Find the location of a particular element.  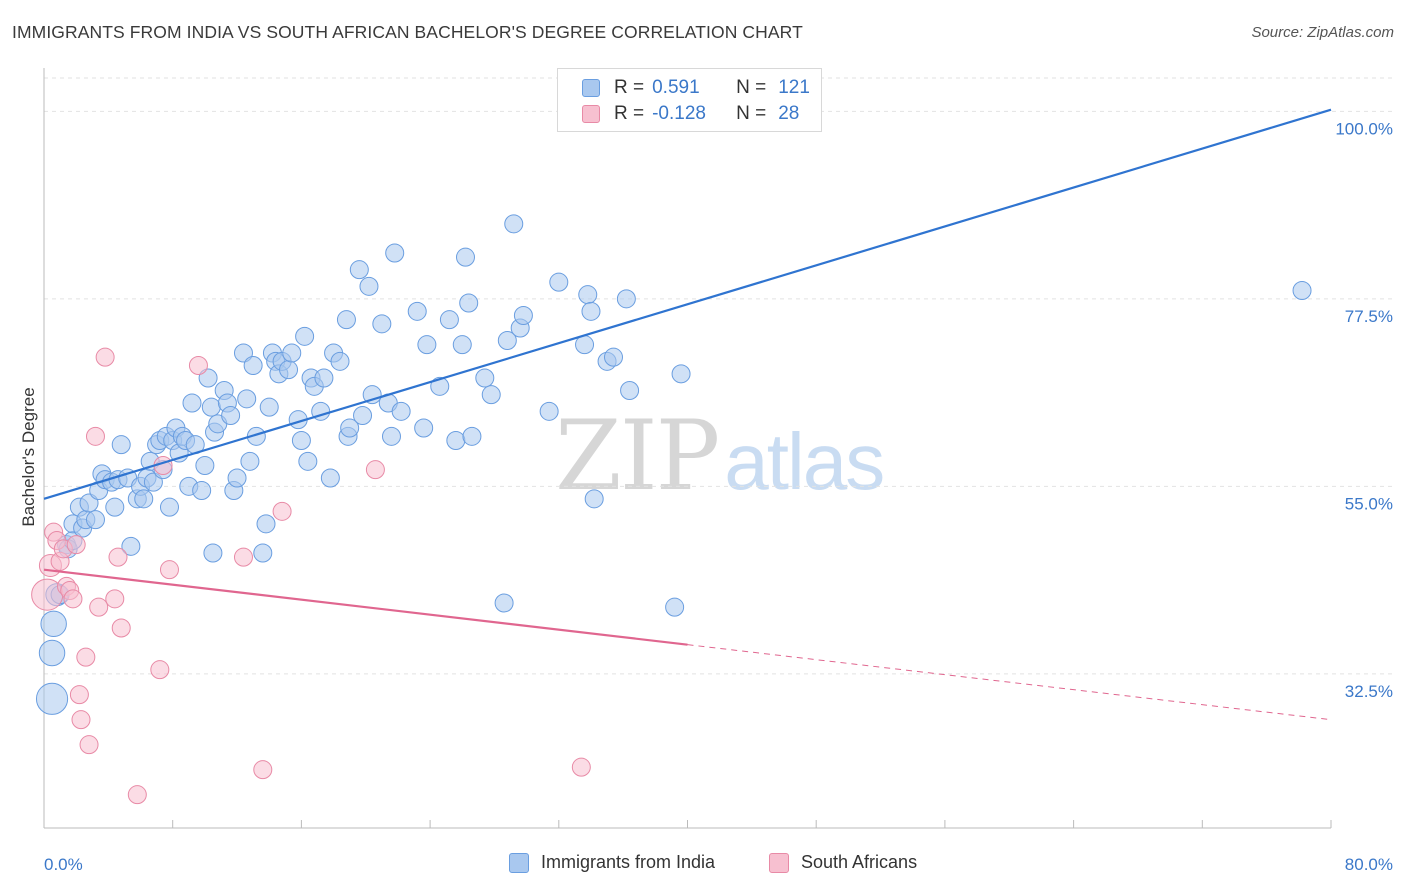

x-tick-label-end: 80.0% is located at coordinates (1369, 864).